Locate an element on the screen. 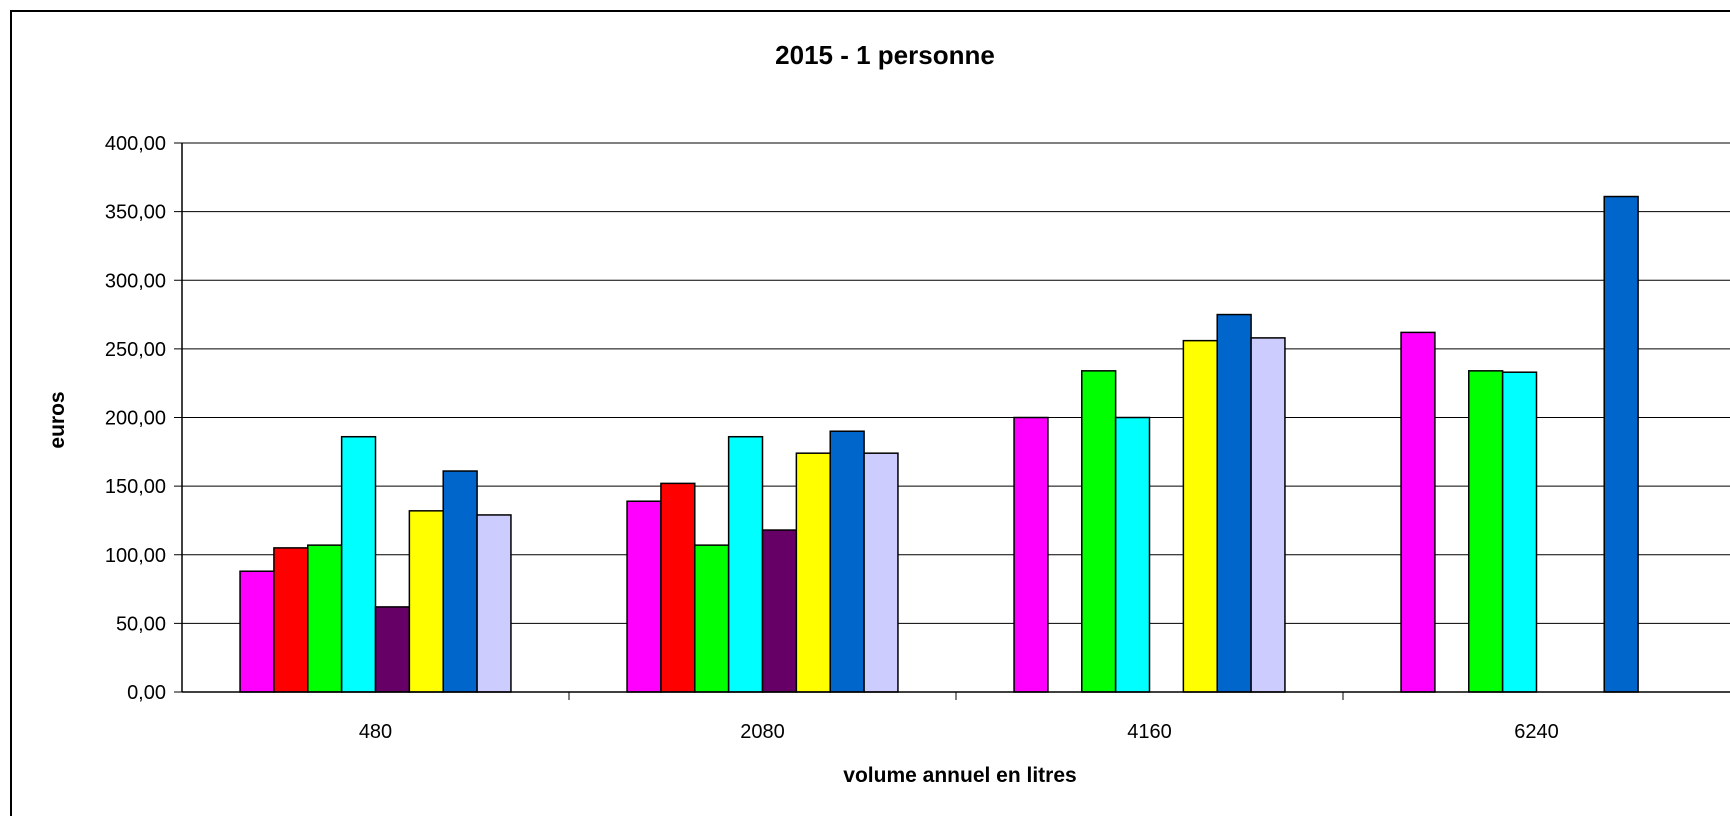 The image size is (1730, 816). y-tick-label: 350,00 is located at coordinates (135, 213).